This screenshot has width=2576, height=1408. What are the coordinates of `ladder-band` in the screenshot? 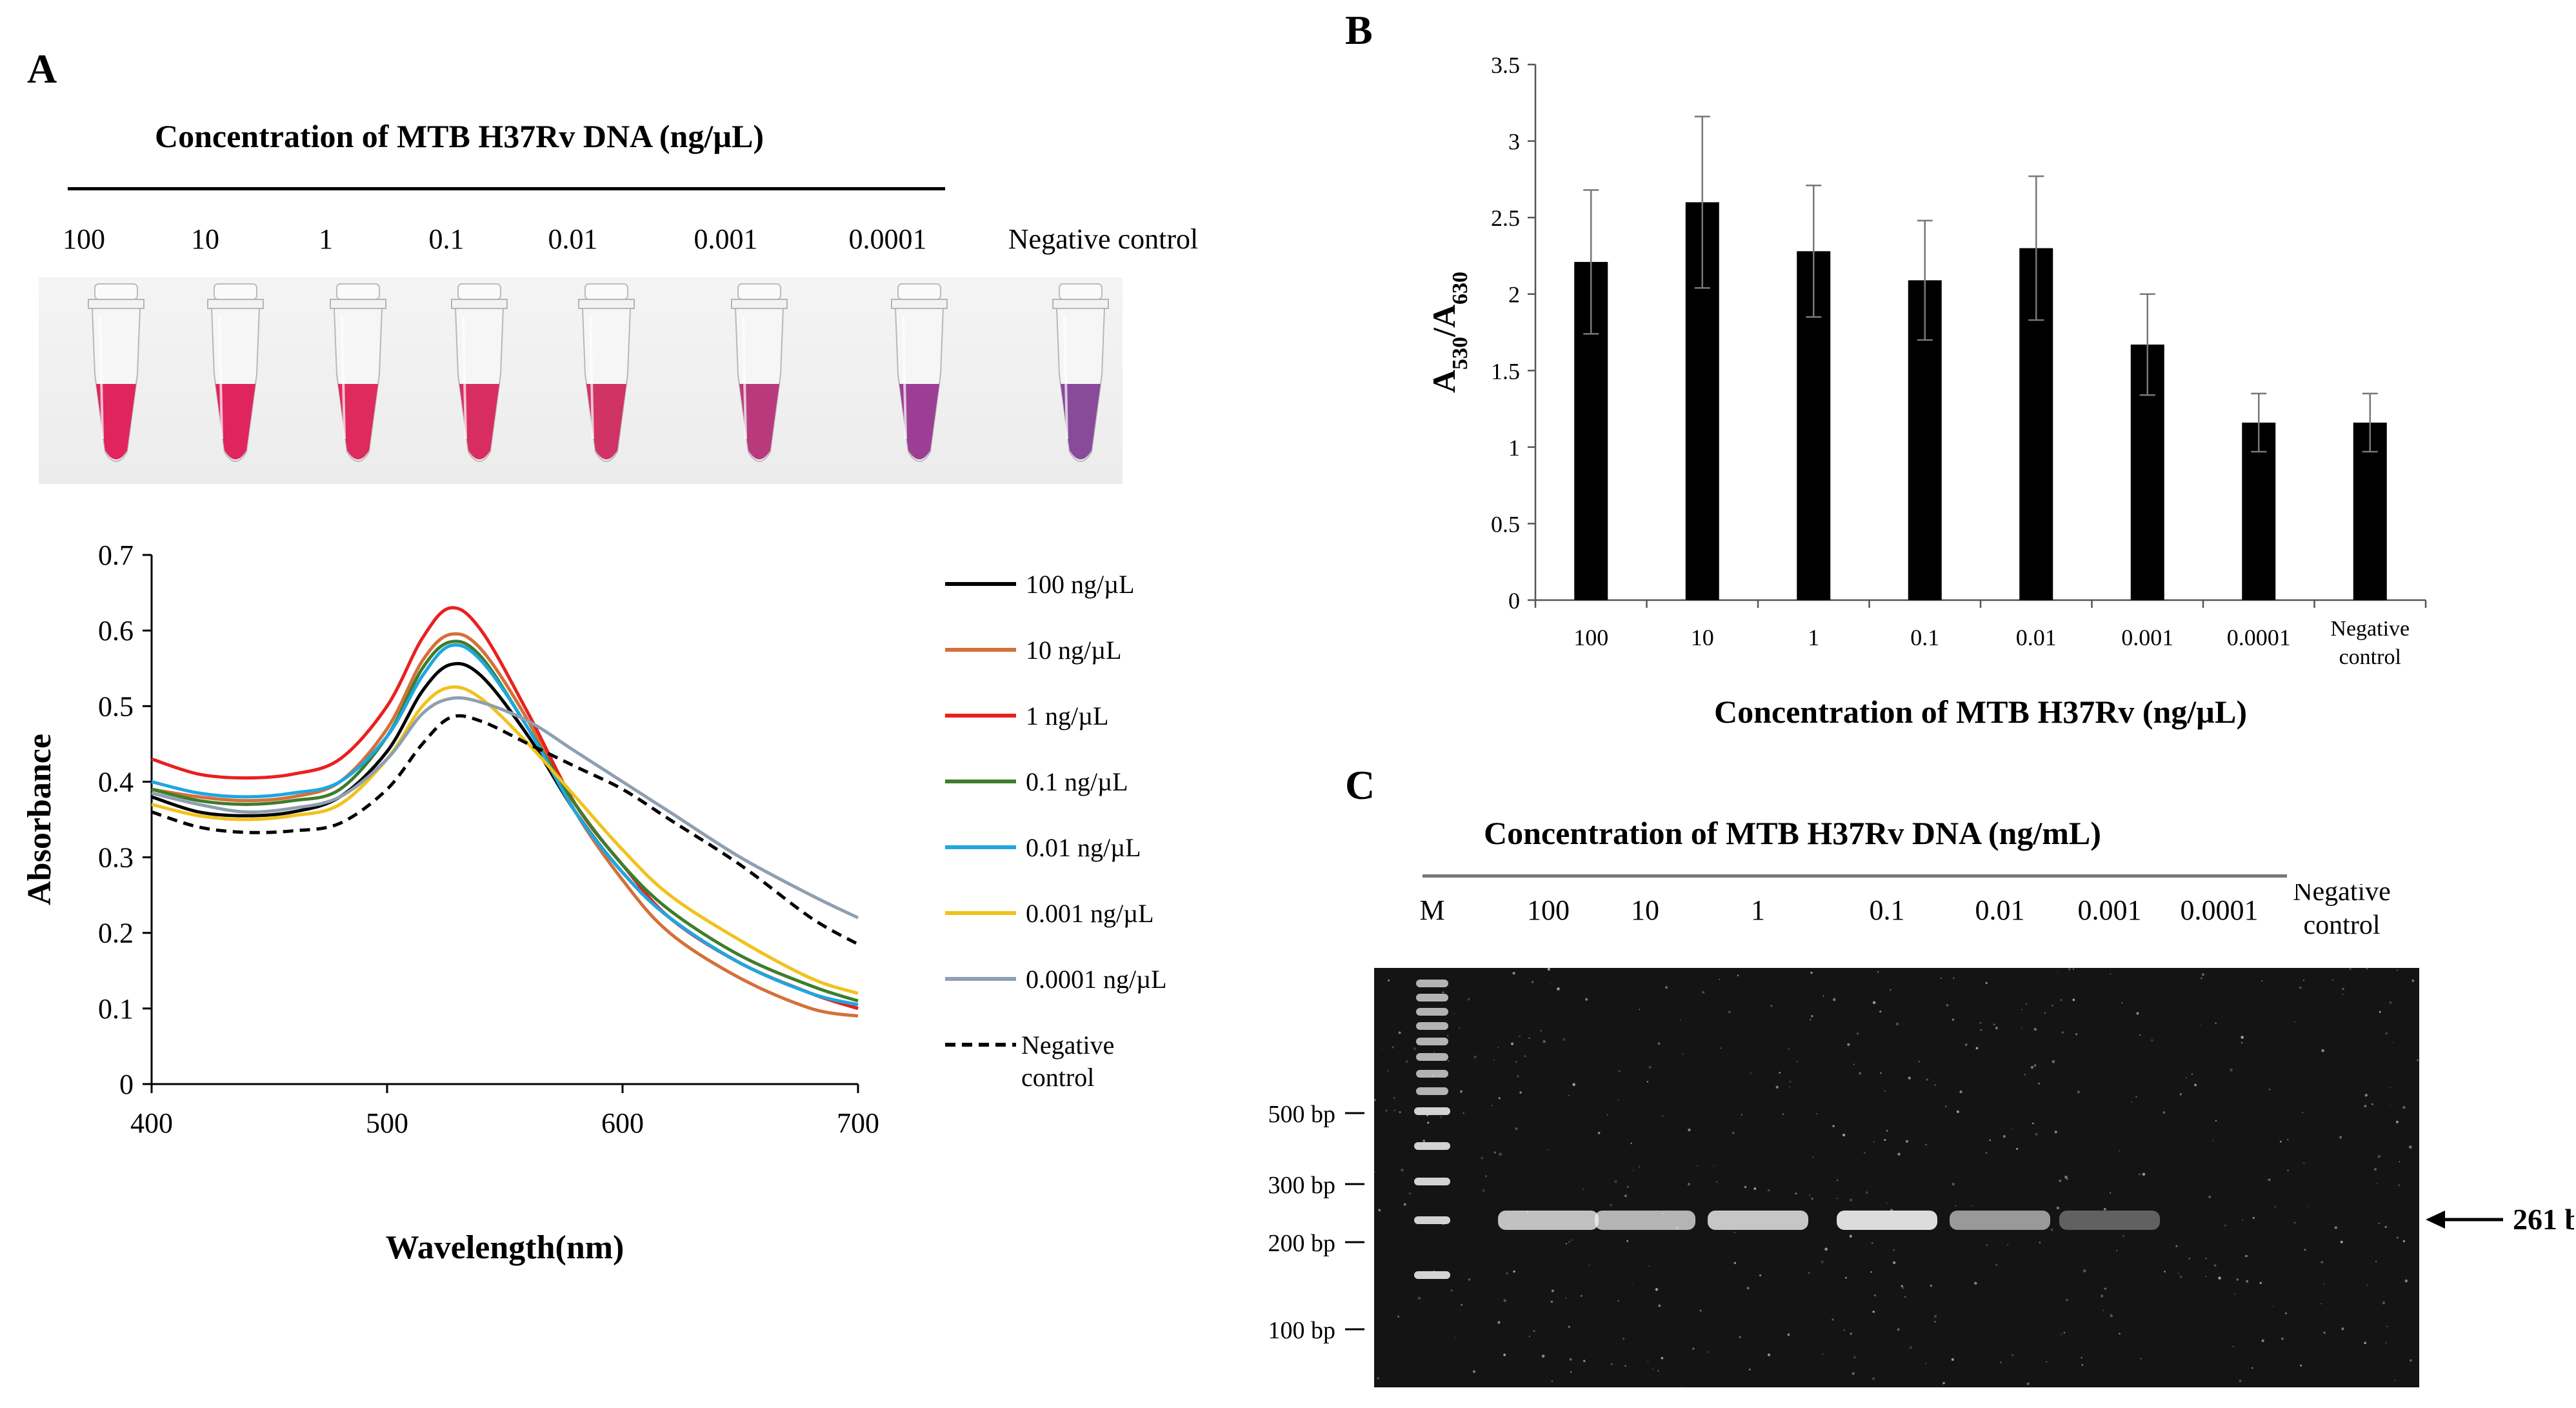 It's located at (1432, 1182).